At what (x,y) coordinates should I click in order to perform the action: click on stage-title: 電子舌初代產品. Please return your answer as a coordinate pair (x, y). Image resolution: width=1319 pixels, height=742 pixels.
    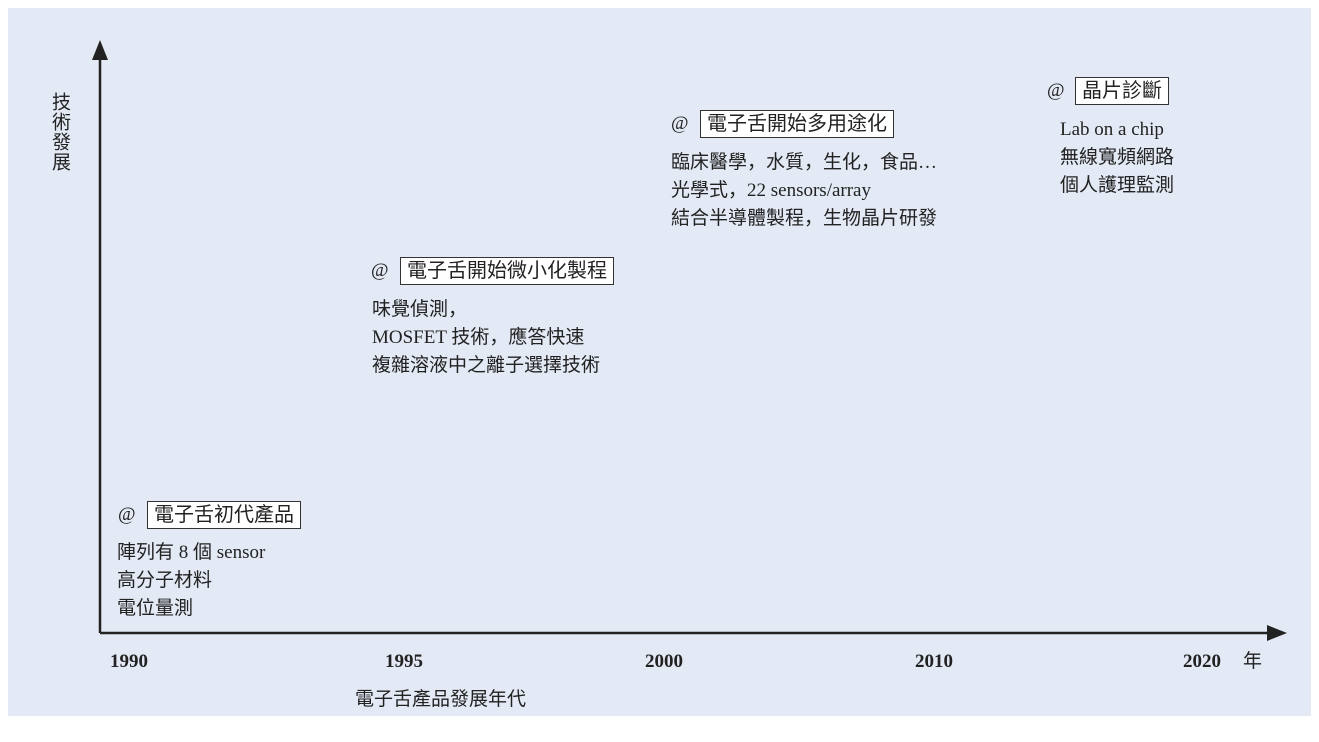
    Looking at the image, I should click on (224, 515).